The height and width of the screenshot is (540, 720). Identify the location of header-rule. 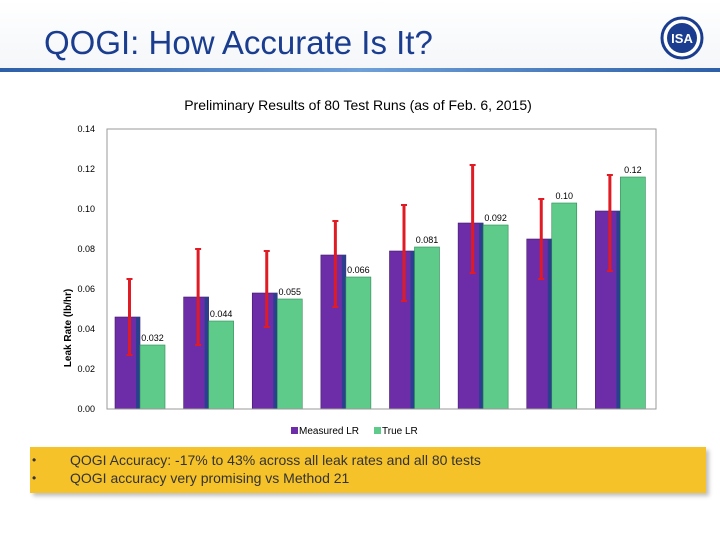
(360, 70).